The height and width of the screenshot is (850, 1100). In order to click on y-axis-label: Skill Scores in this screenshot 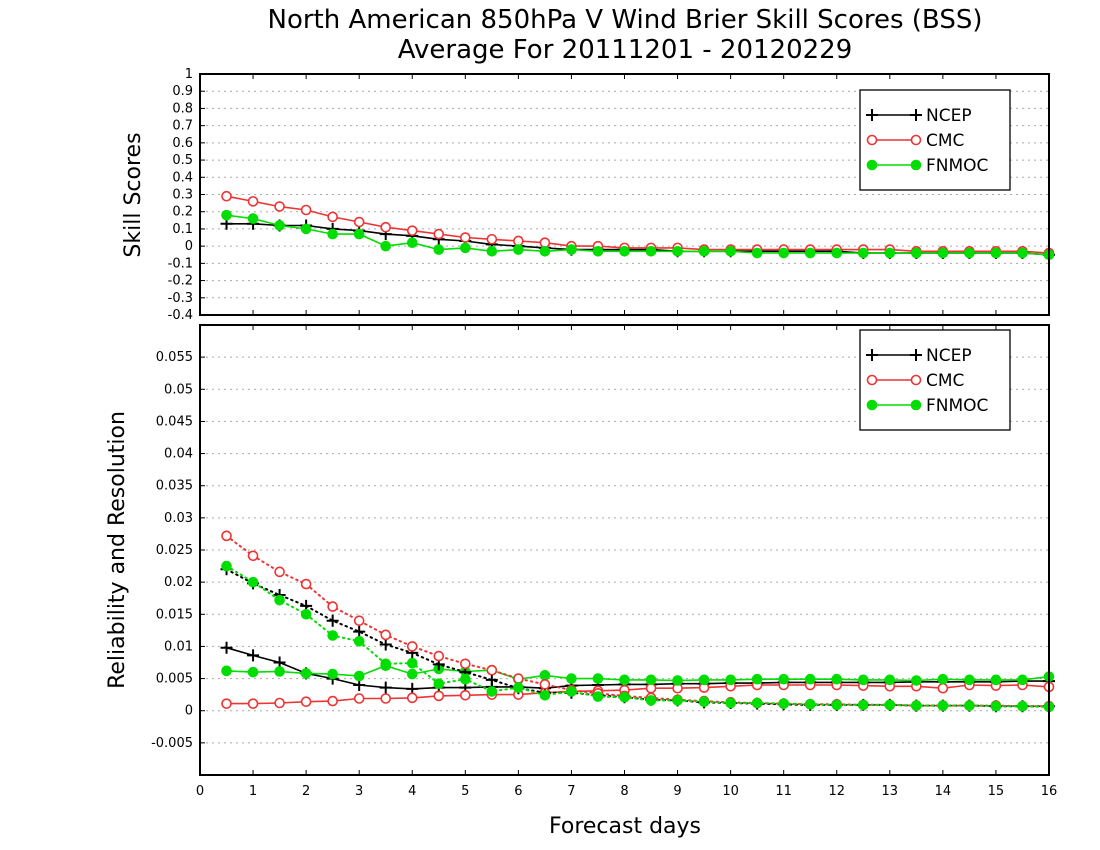, I will do `click(133, 194)`.